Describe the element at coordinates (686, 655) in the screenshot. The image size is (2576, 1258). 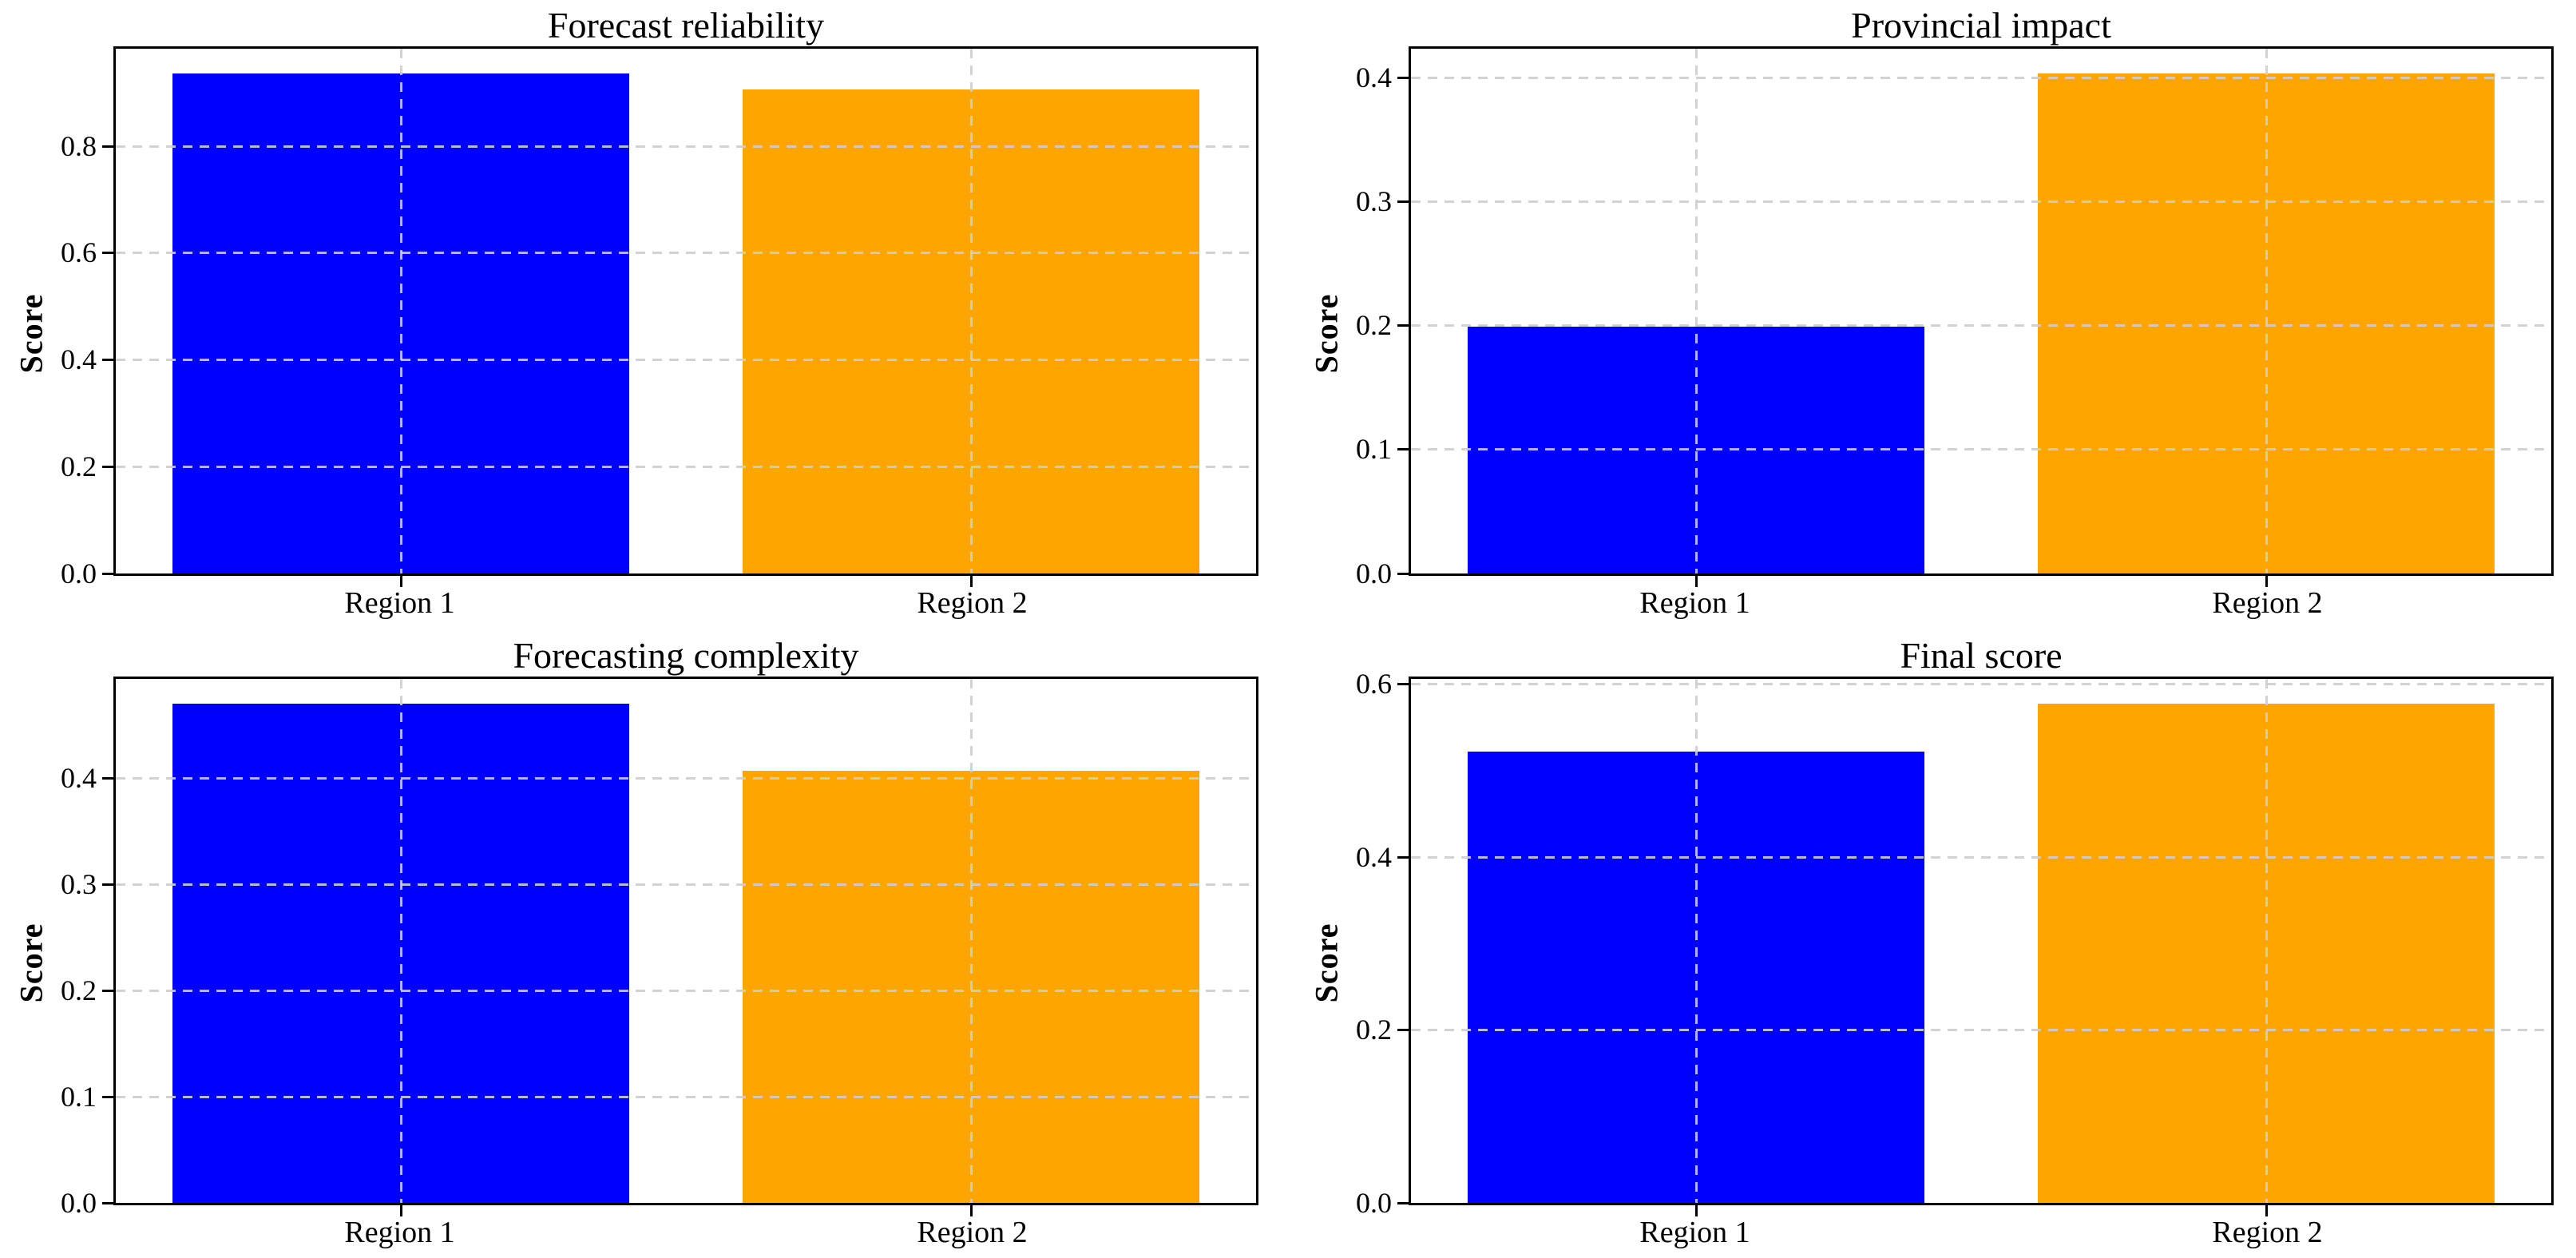
I see `chart-title: Forecasting complexity` at that location.